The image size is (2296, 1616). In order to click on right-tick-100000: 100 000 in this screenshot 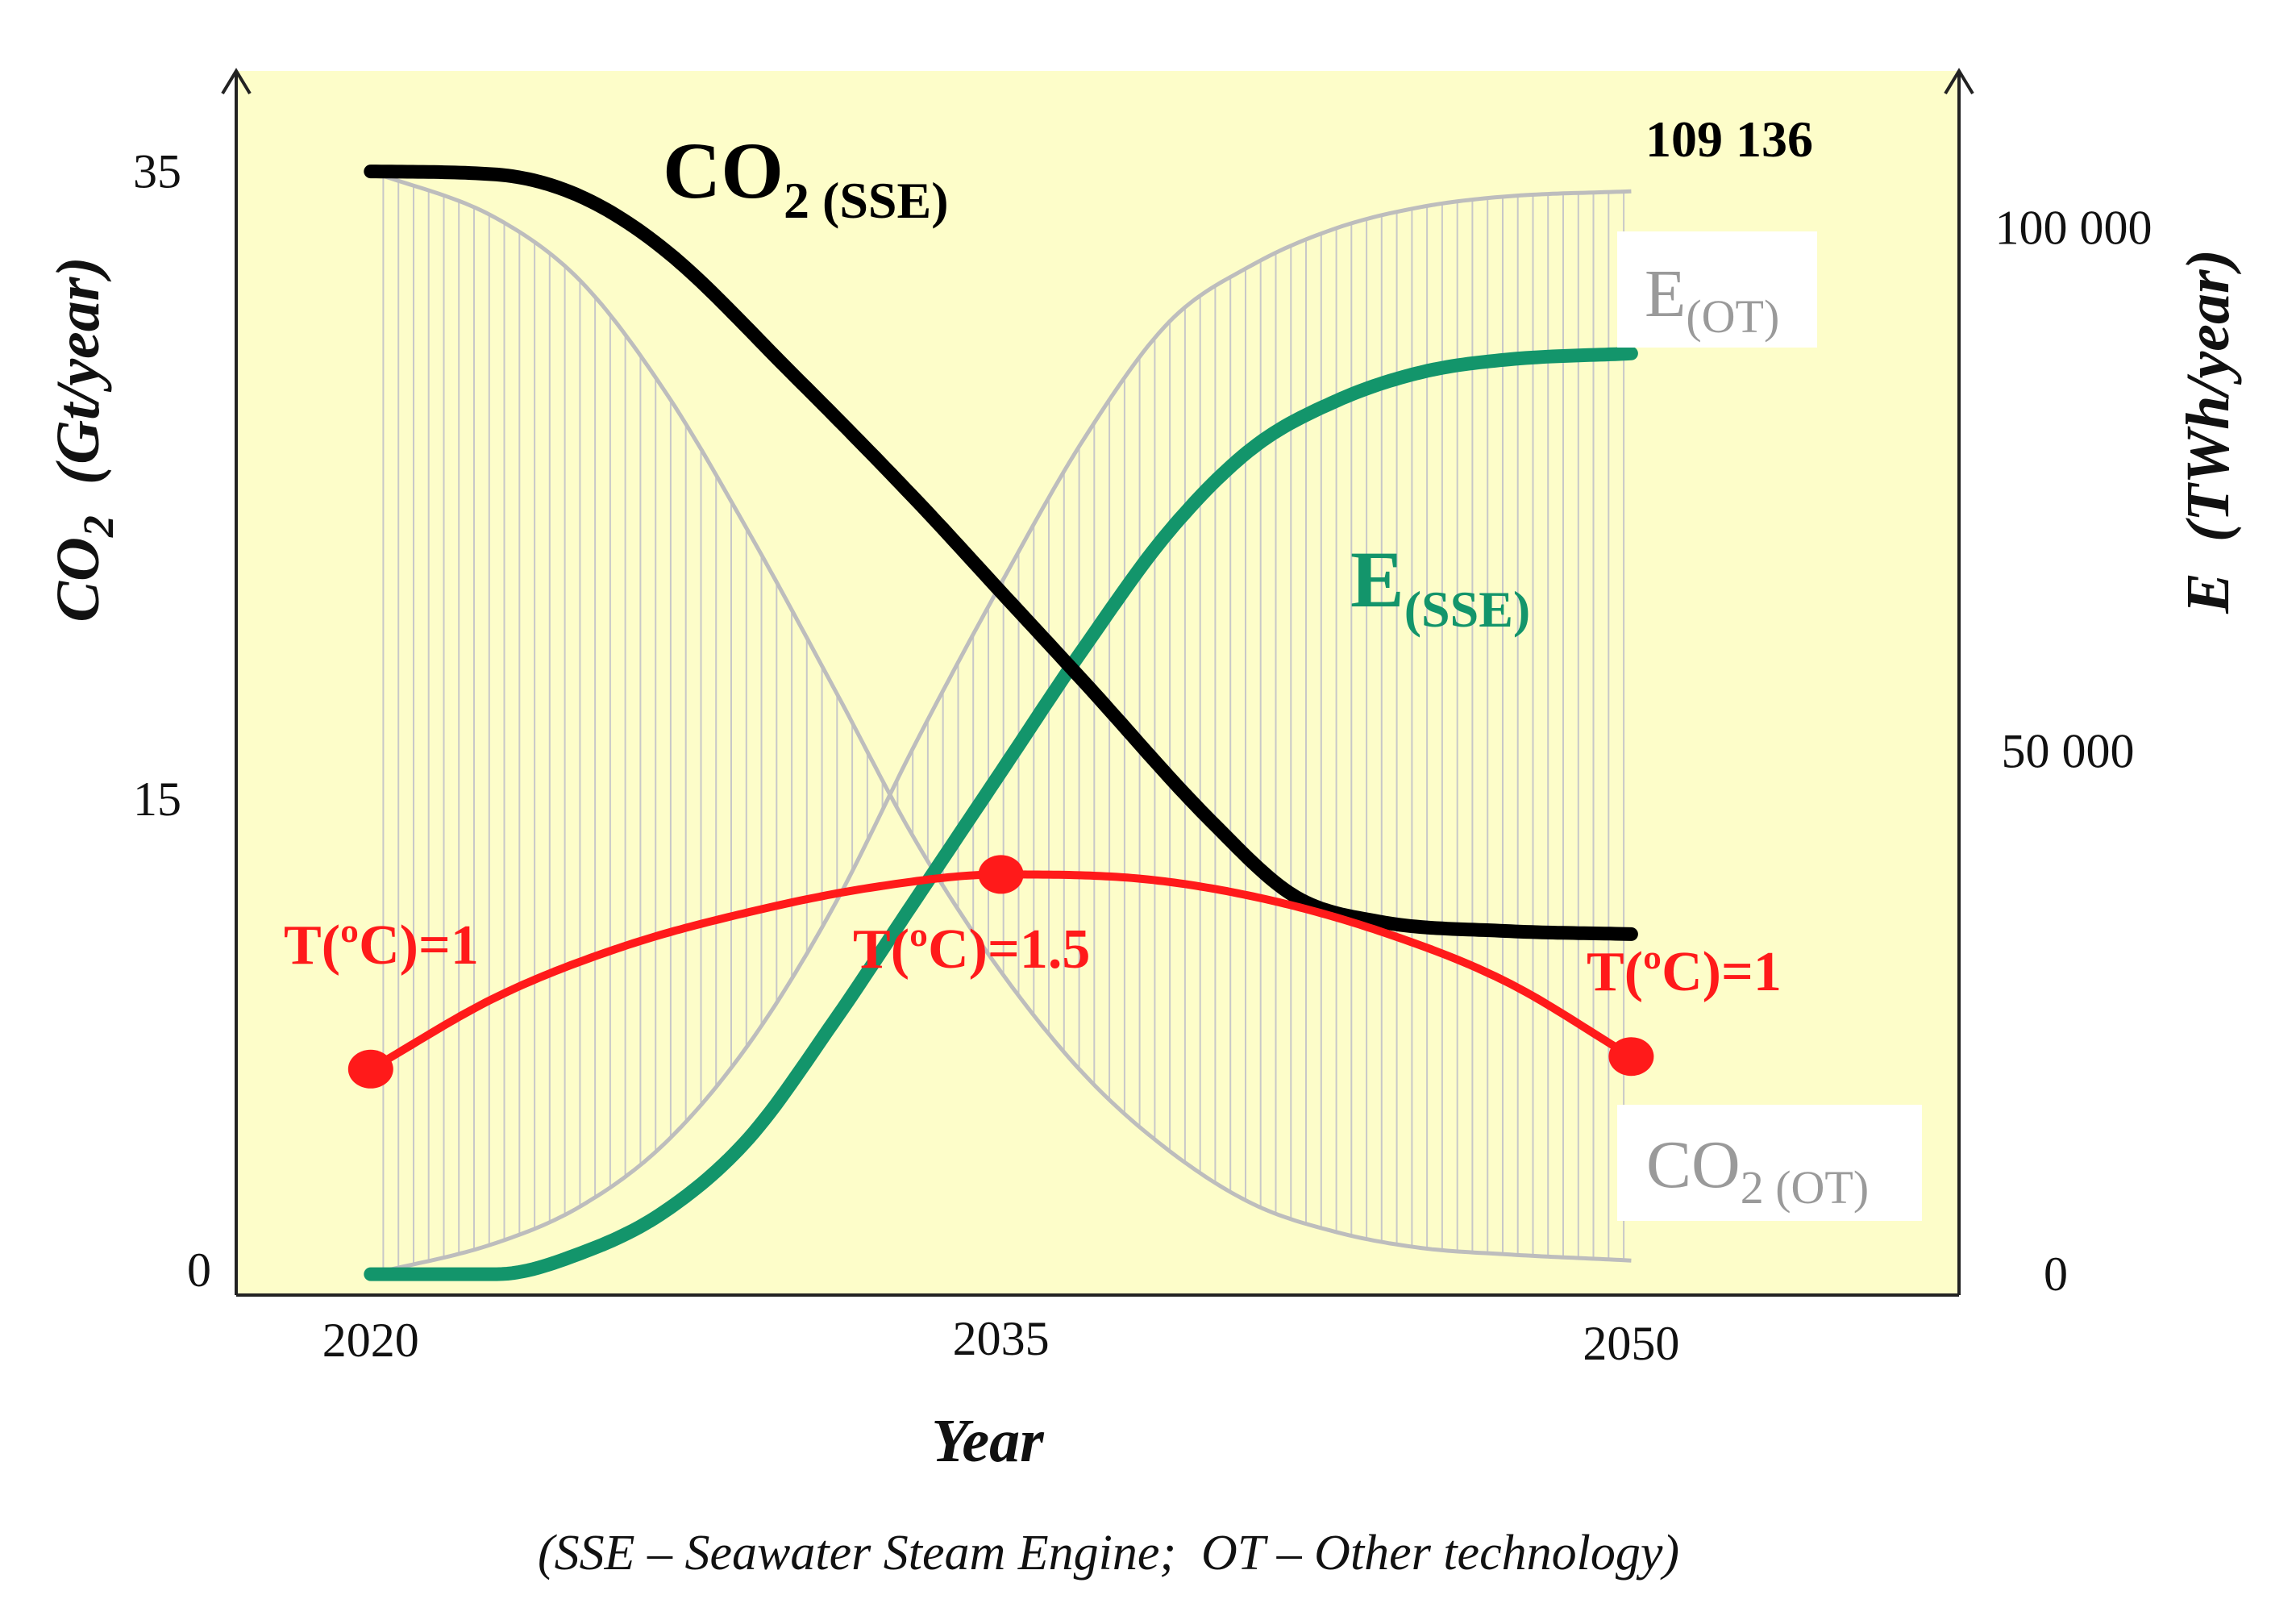, I will do `click(2074, 228)`.